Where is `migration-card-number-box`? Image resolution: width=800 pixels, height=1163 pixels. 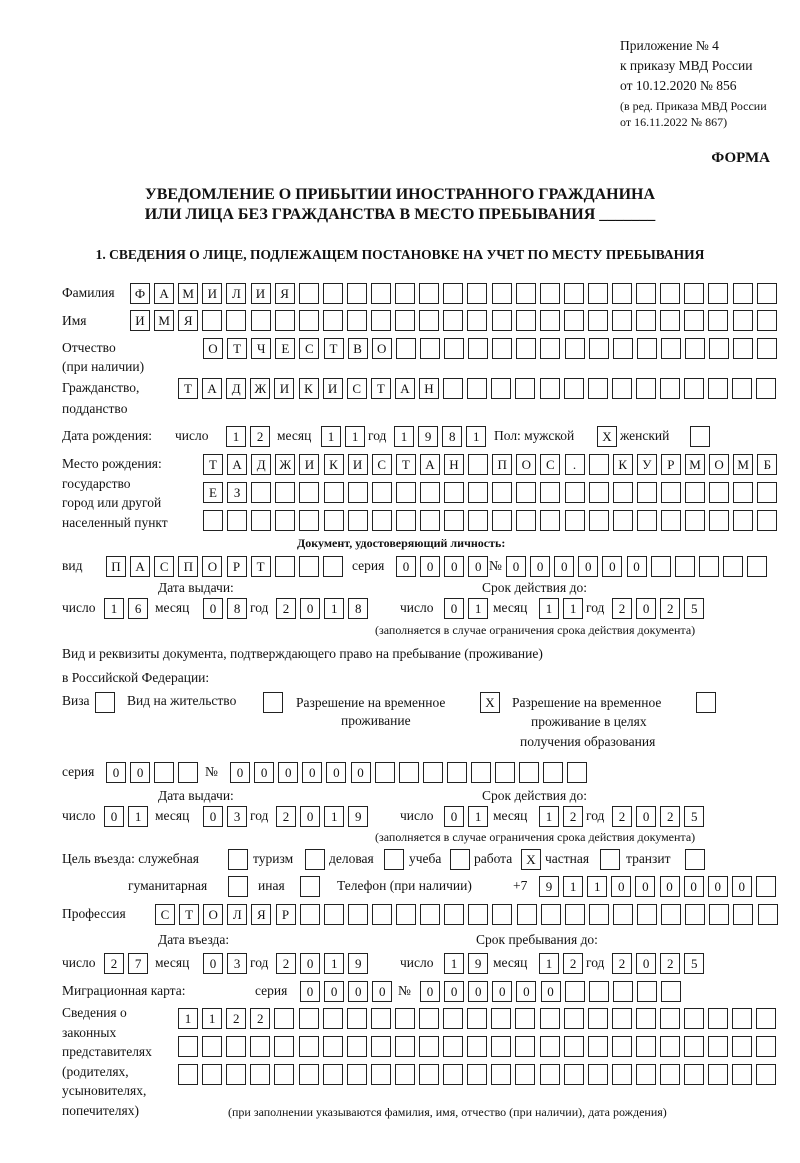 migration-card-number-box is located at coordinates (574, 991).